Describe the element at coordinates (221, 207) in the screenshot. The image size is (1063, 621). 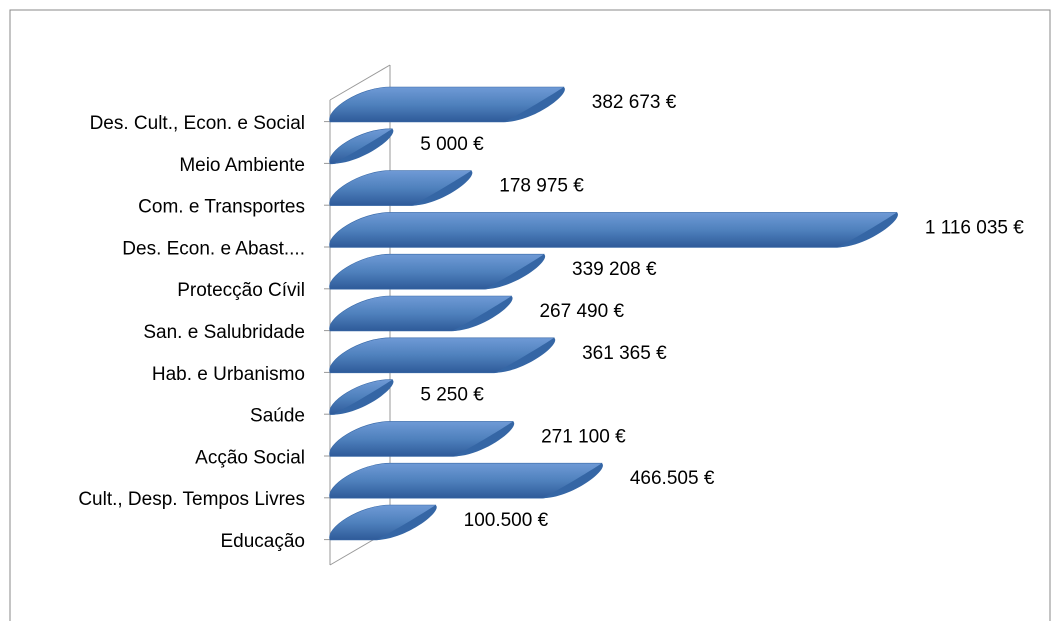
I see `y-tick-label: Com. e Transportes` at that location.